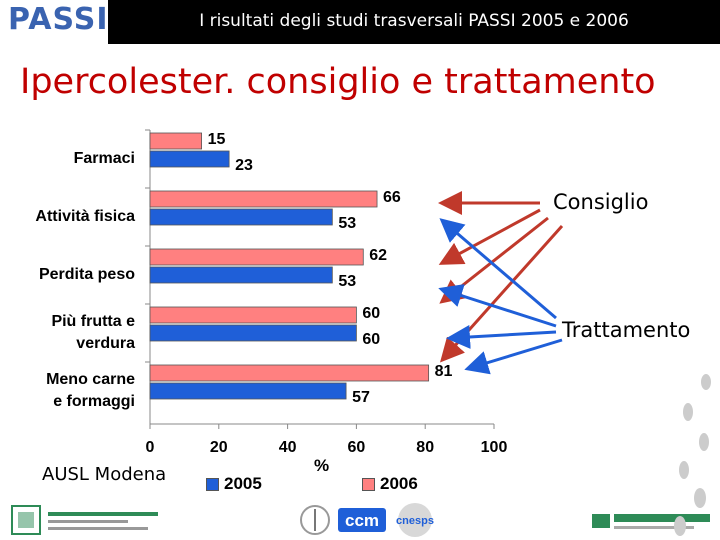  Describe the element at coordinates (399, 483) in the screenshot. I see `legend-2006-label: 2006` at that location.